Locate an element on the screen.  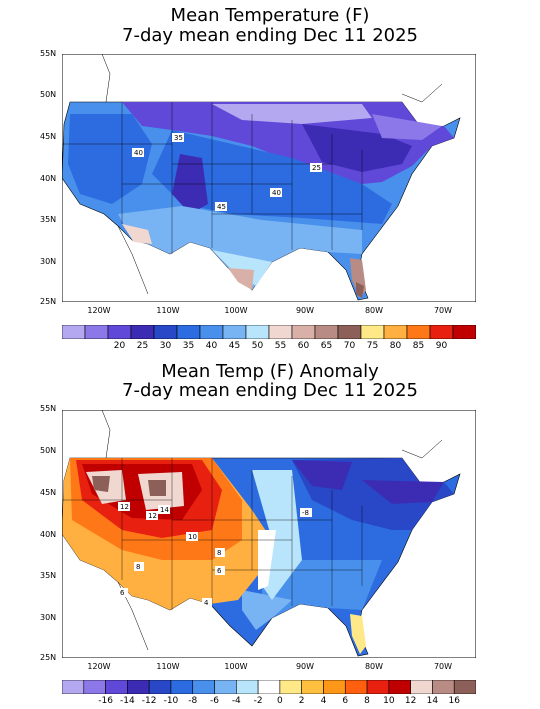
colorbar-label: 4 is located at coordinates (323, 701).